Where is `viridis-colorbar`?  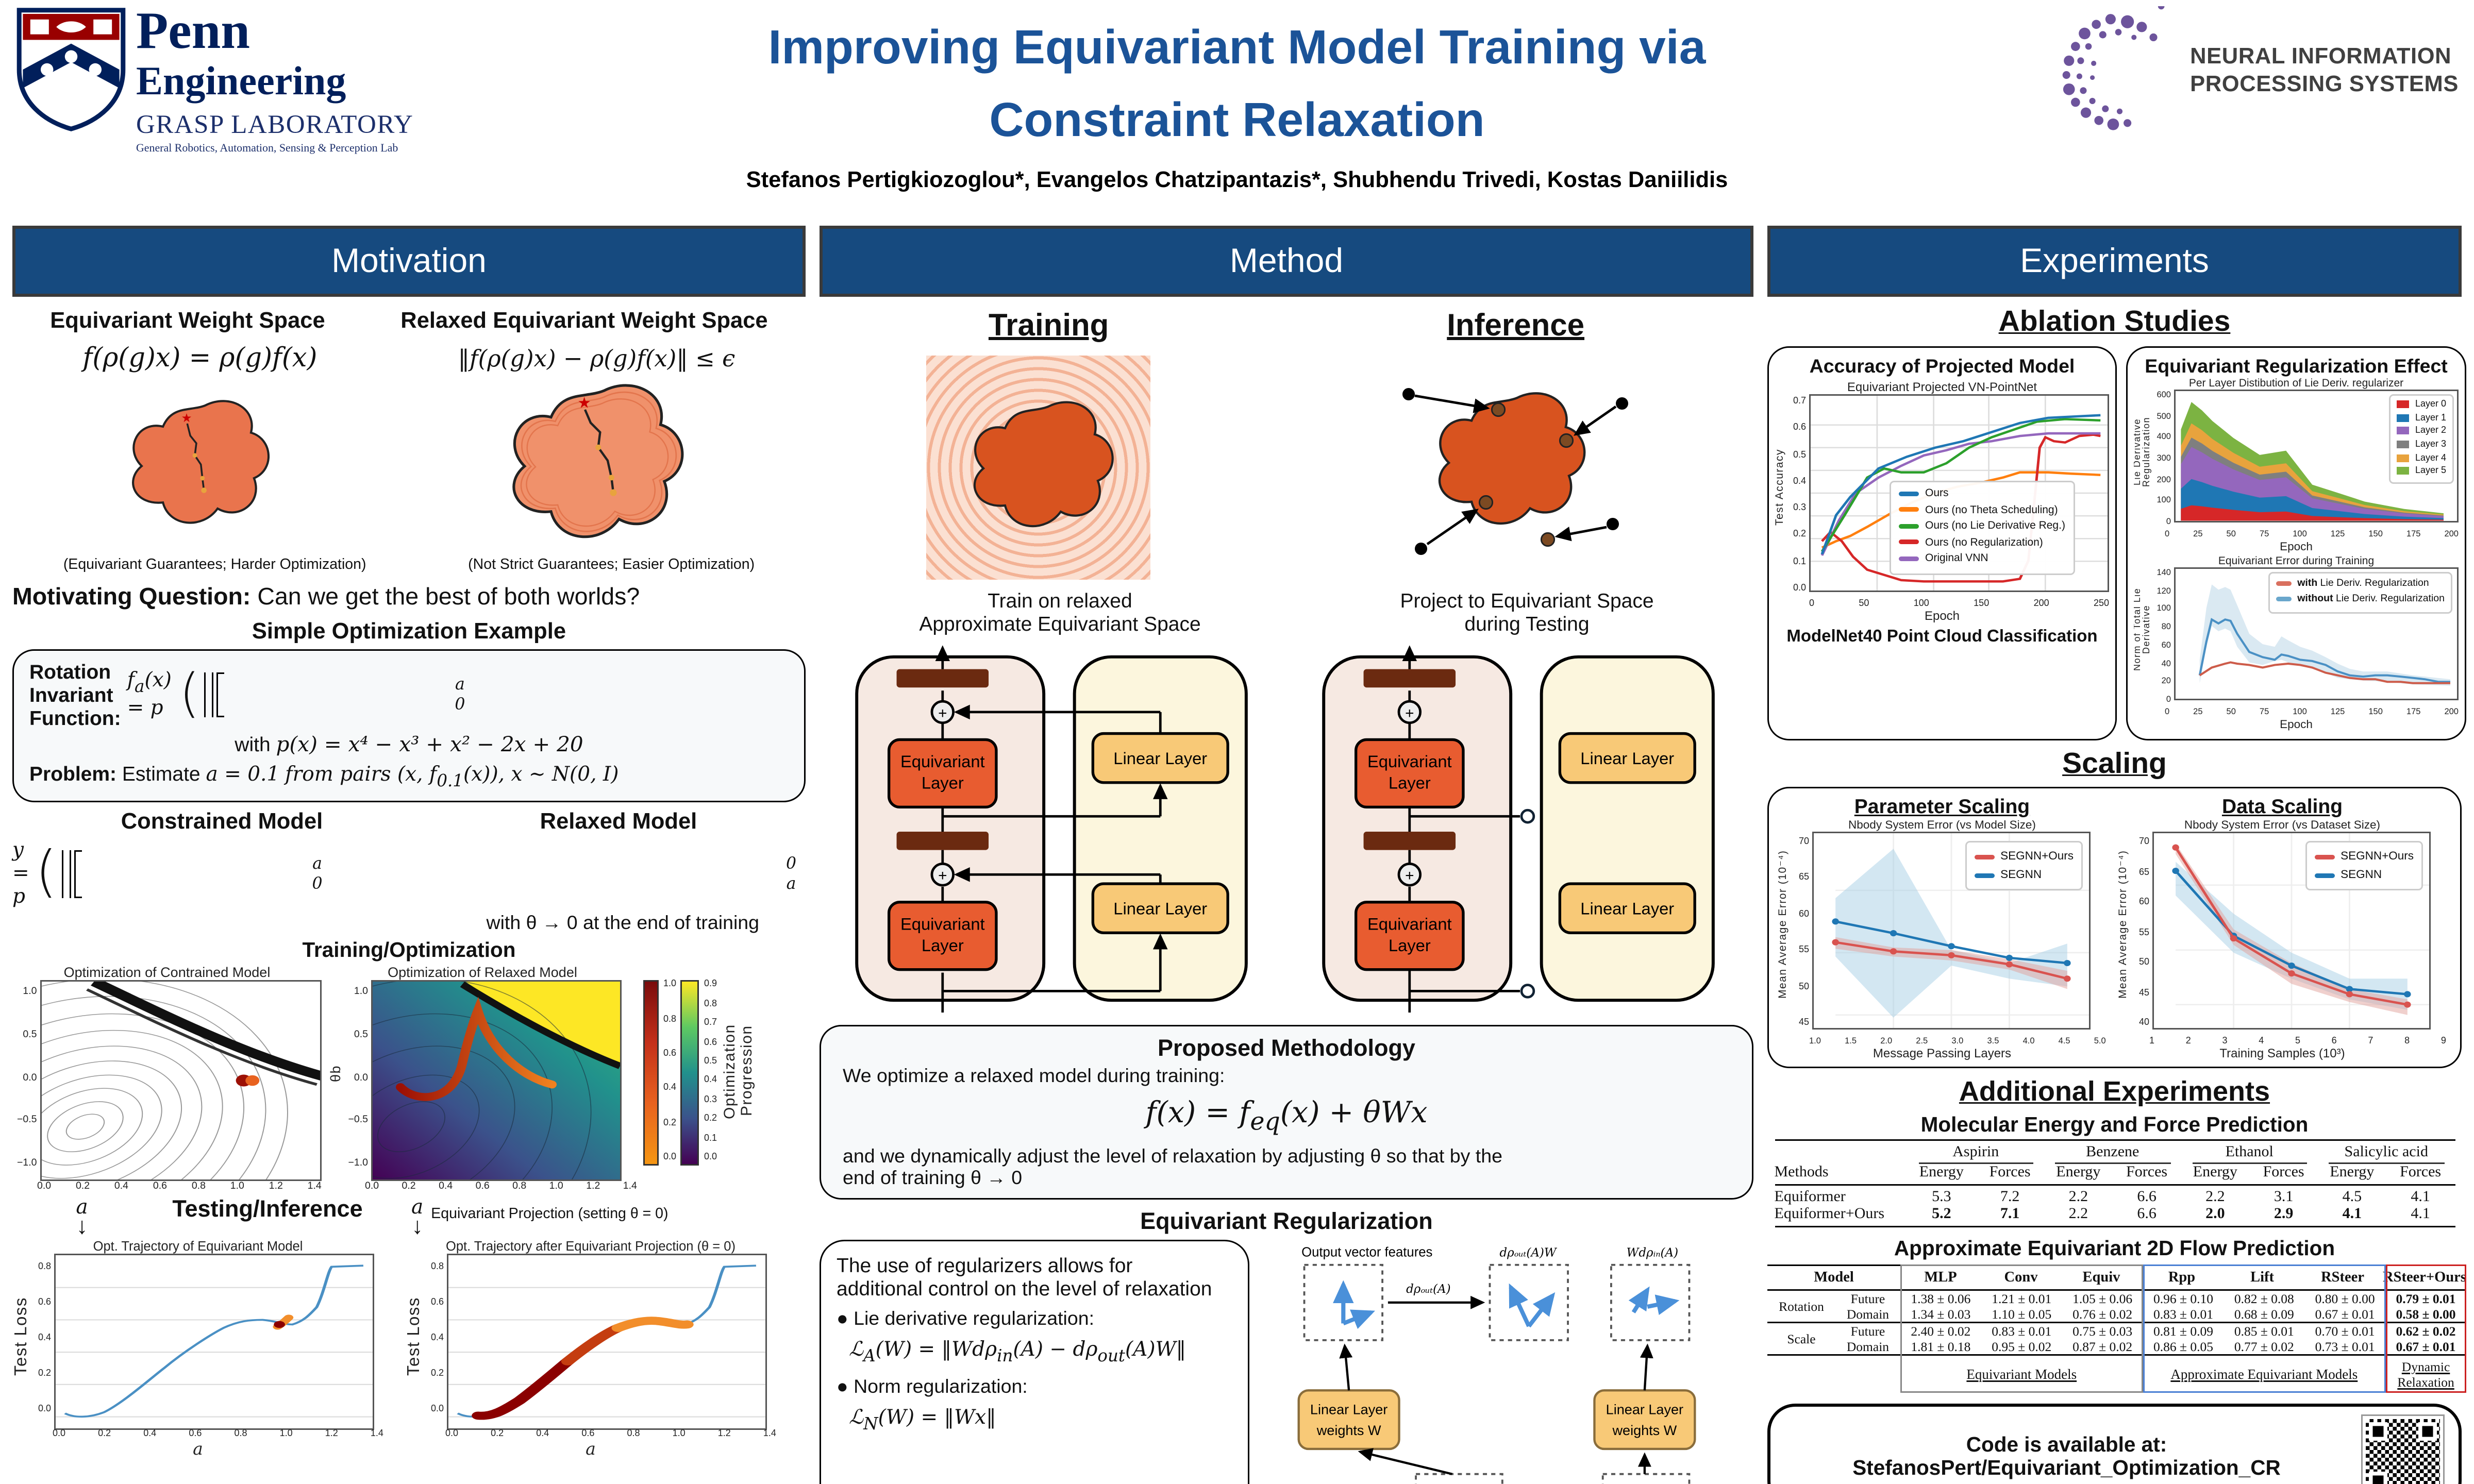
viridis-colorbar is located at coordinates (690, 1073).